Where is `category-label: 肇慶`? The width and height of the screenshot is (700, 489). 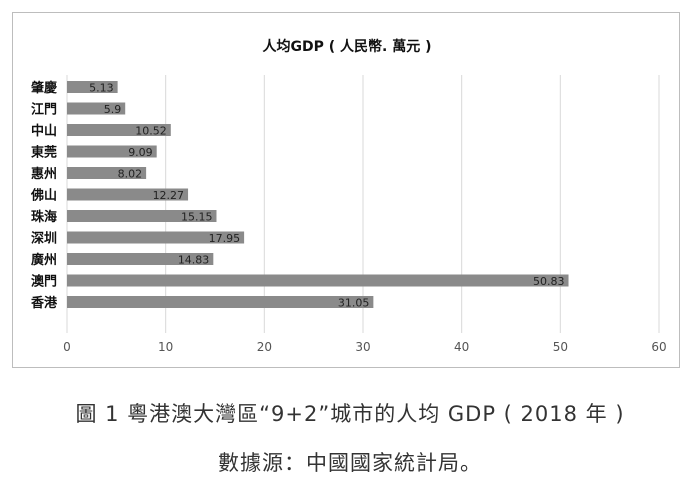
category-label: 肇慶 is located at coordinates (44, 88).